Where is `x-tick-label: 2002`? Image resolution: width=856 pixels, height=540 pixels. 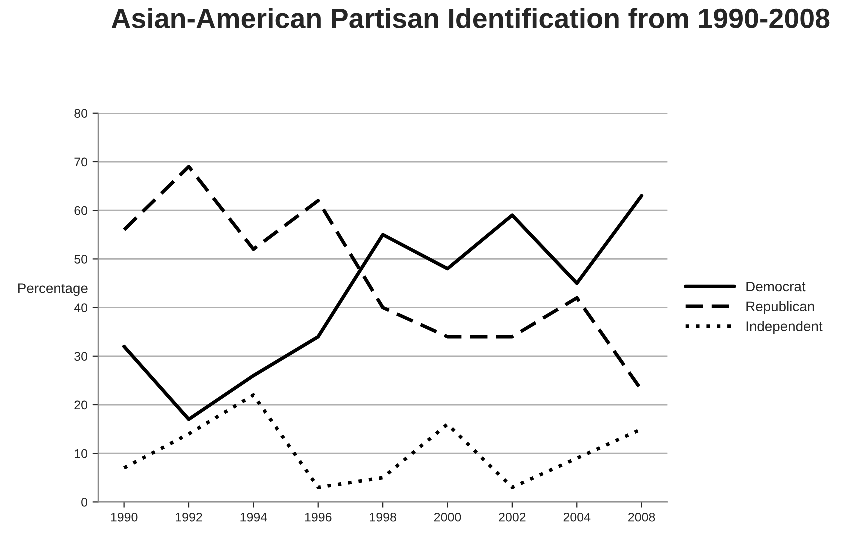 x-tick-label: 2002 is located at coordinates (512, 517).